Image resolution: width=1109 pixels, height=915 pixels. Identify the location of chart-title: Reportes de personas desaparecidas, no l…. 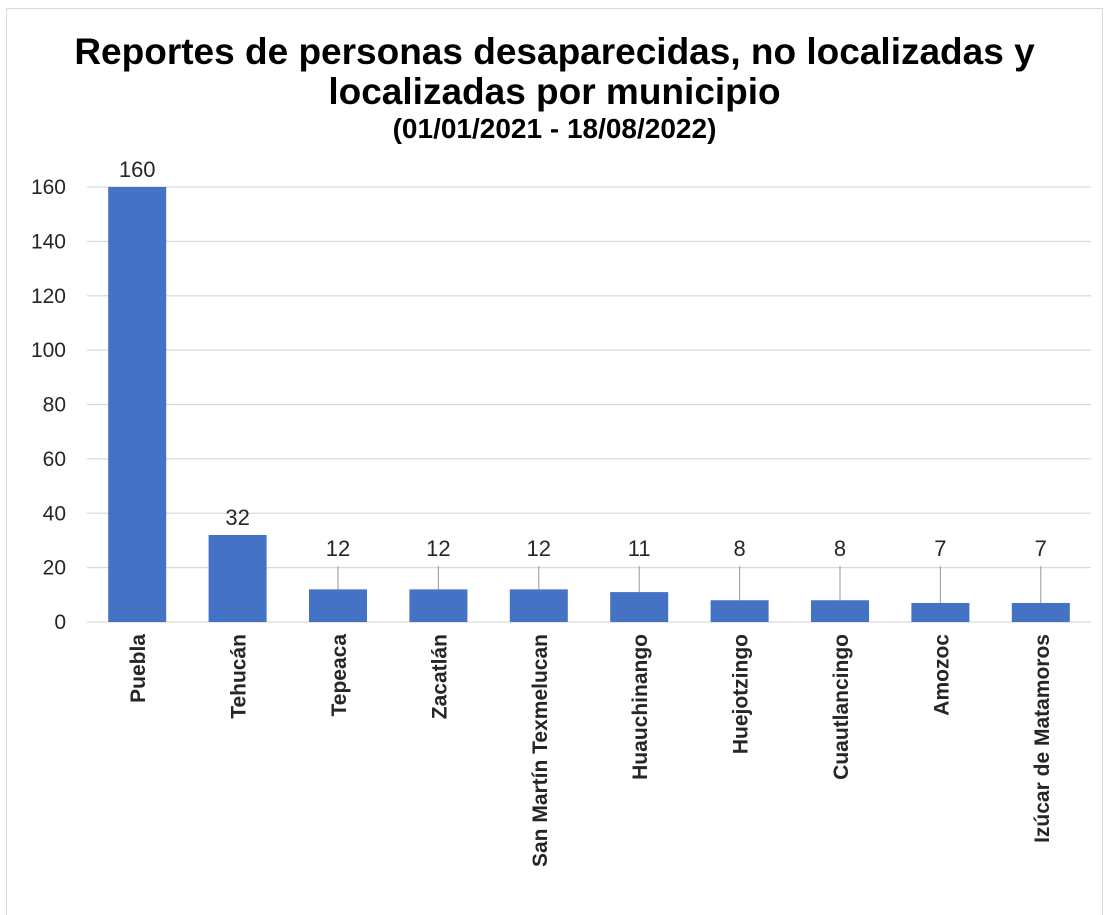
(554, 71).